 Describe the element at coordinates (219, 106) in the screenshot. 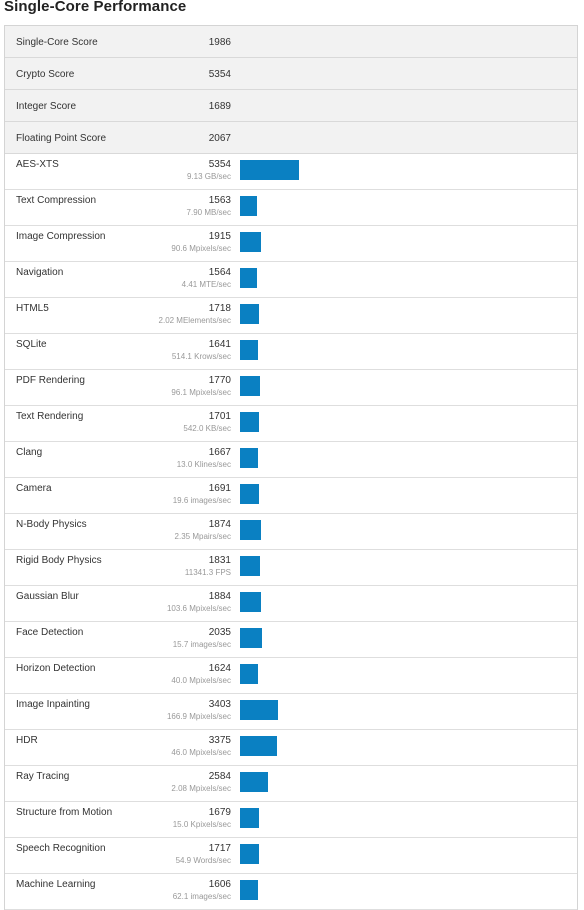

I see `summary-value: 1689` at that location.